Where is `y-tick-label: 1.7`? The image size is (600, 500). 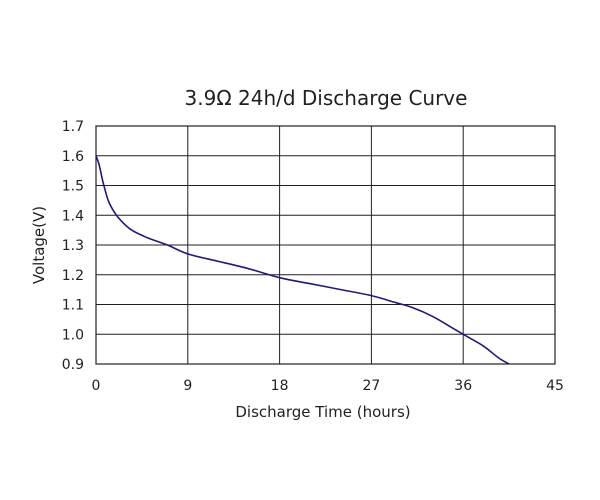
y-tick-label: 1.7 is located at coordinates (73, 127).